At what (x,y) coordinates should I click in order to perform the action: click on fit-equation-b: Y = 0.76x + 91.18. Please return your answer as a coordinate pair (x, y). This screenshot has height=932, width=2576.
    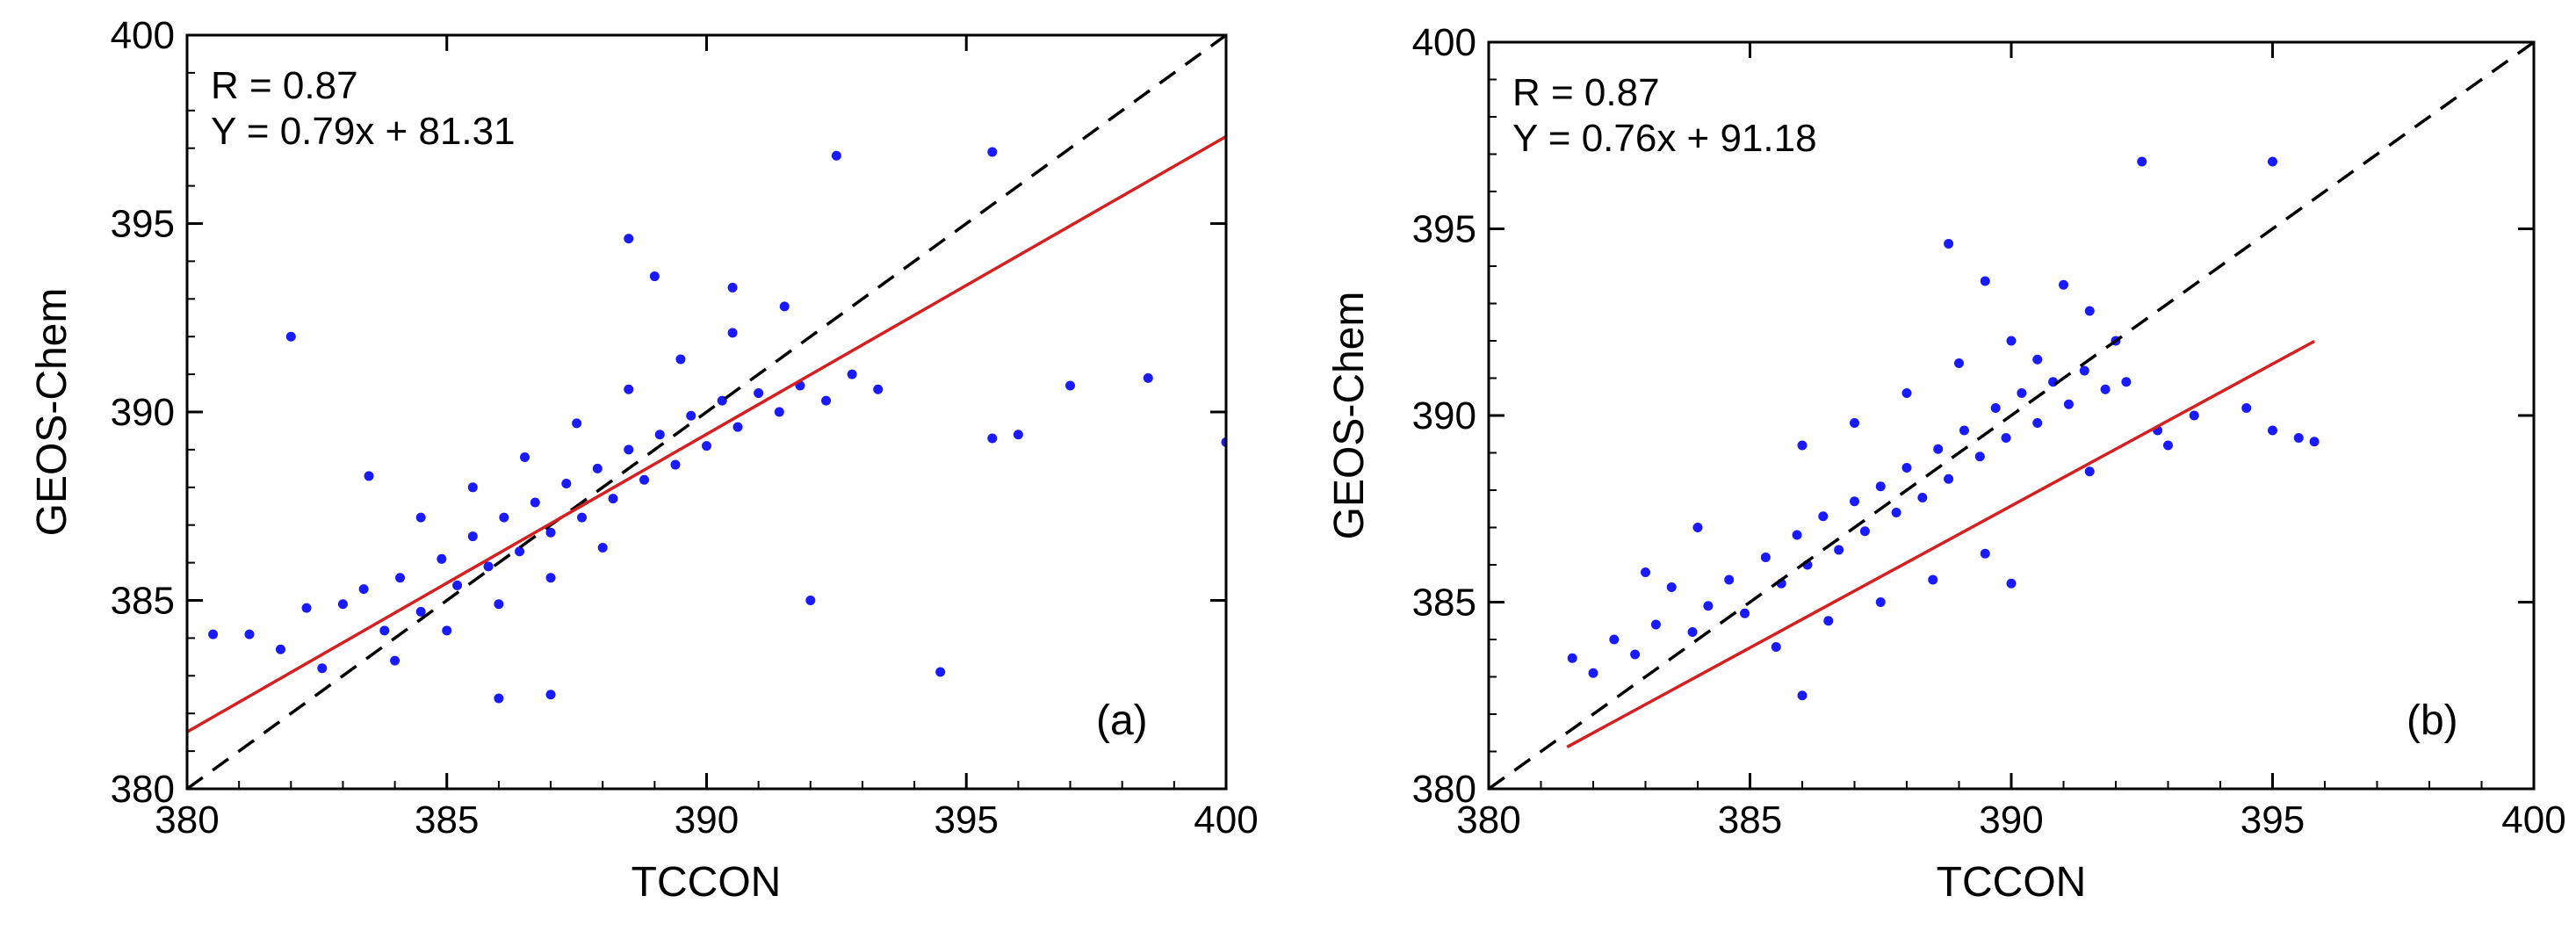
    Looking at the image, I should click on (1664, 138).